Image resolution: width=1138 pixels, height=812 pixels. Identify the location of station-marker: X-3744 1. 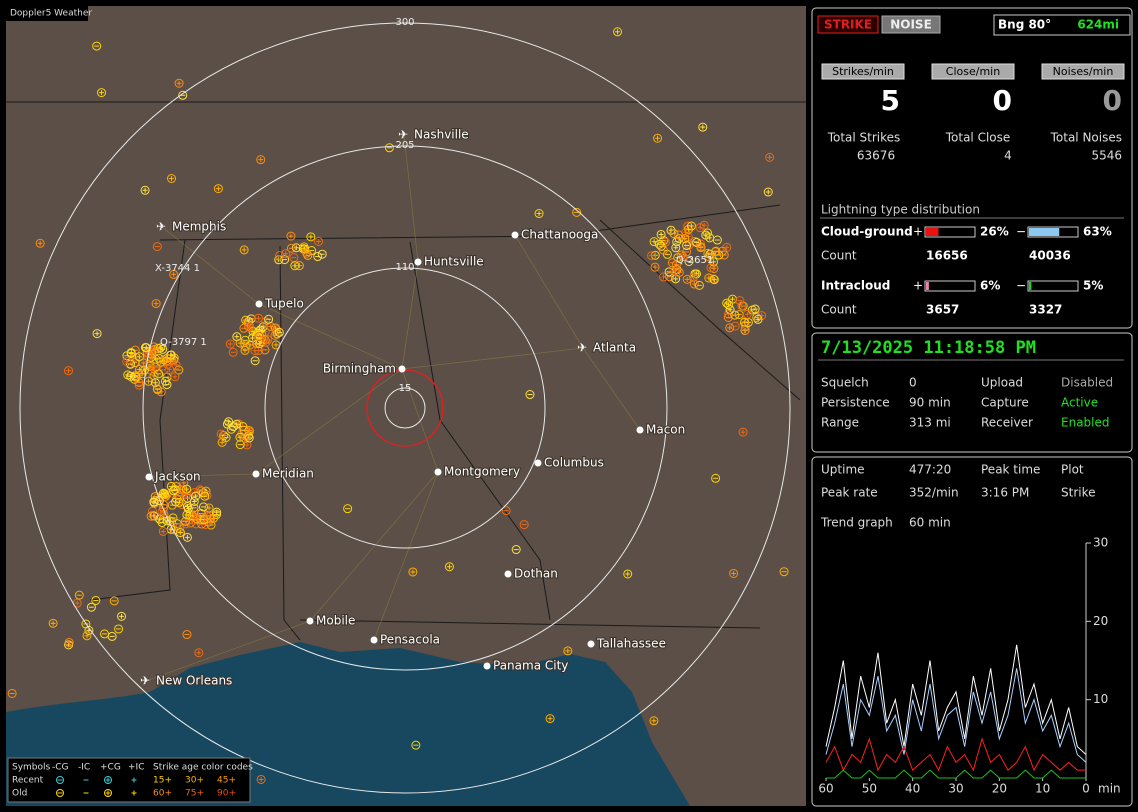
(177, 268).